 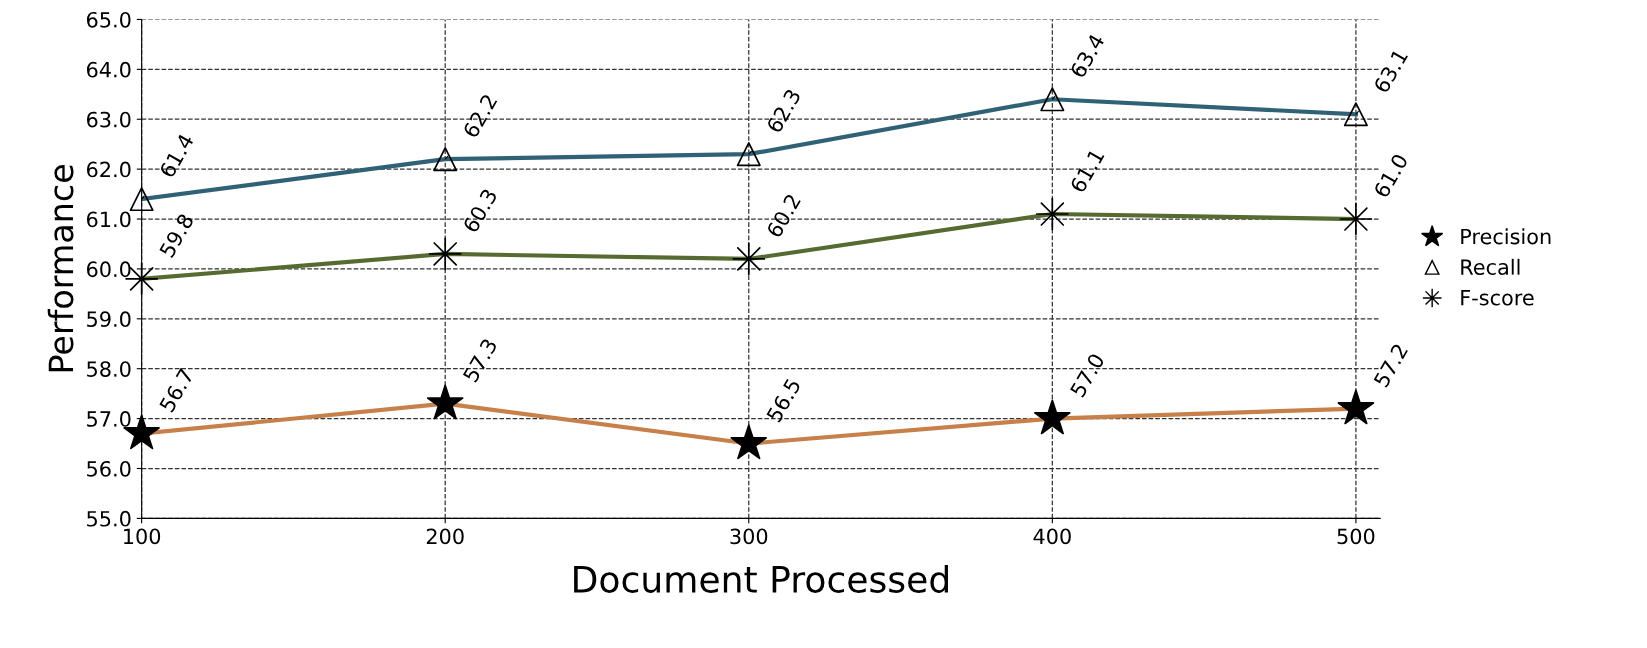 I want to click on y-tick-label: 55.0, so click(x=109, y=518).